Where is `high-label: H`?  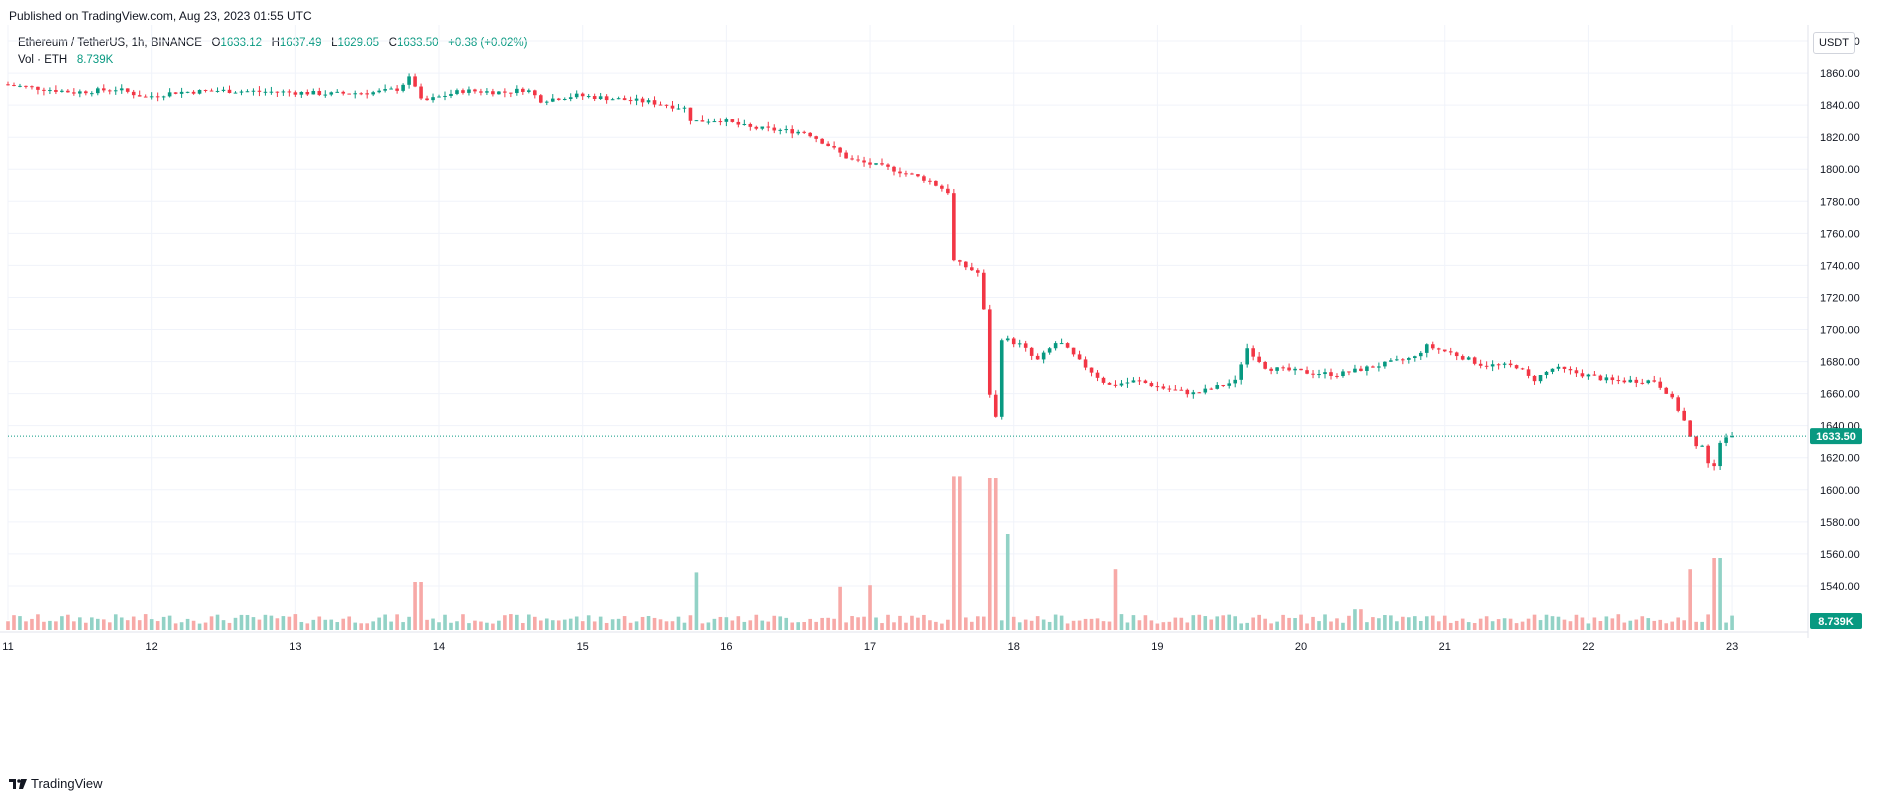 high-label: H is located at coordinates (275, 43).